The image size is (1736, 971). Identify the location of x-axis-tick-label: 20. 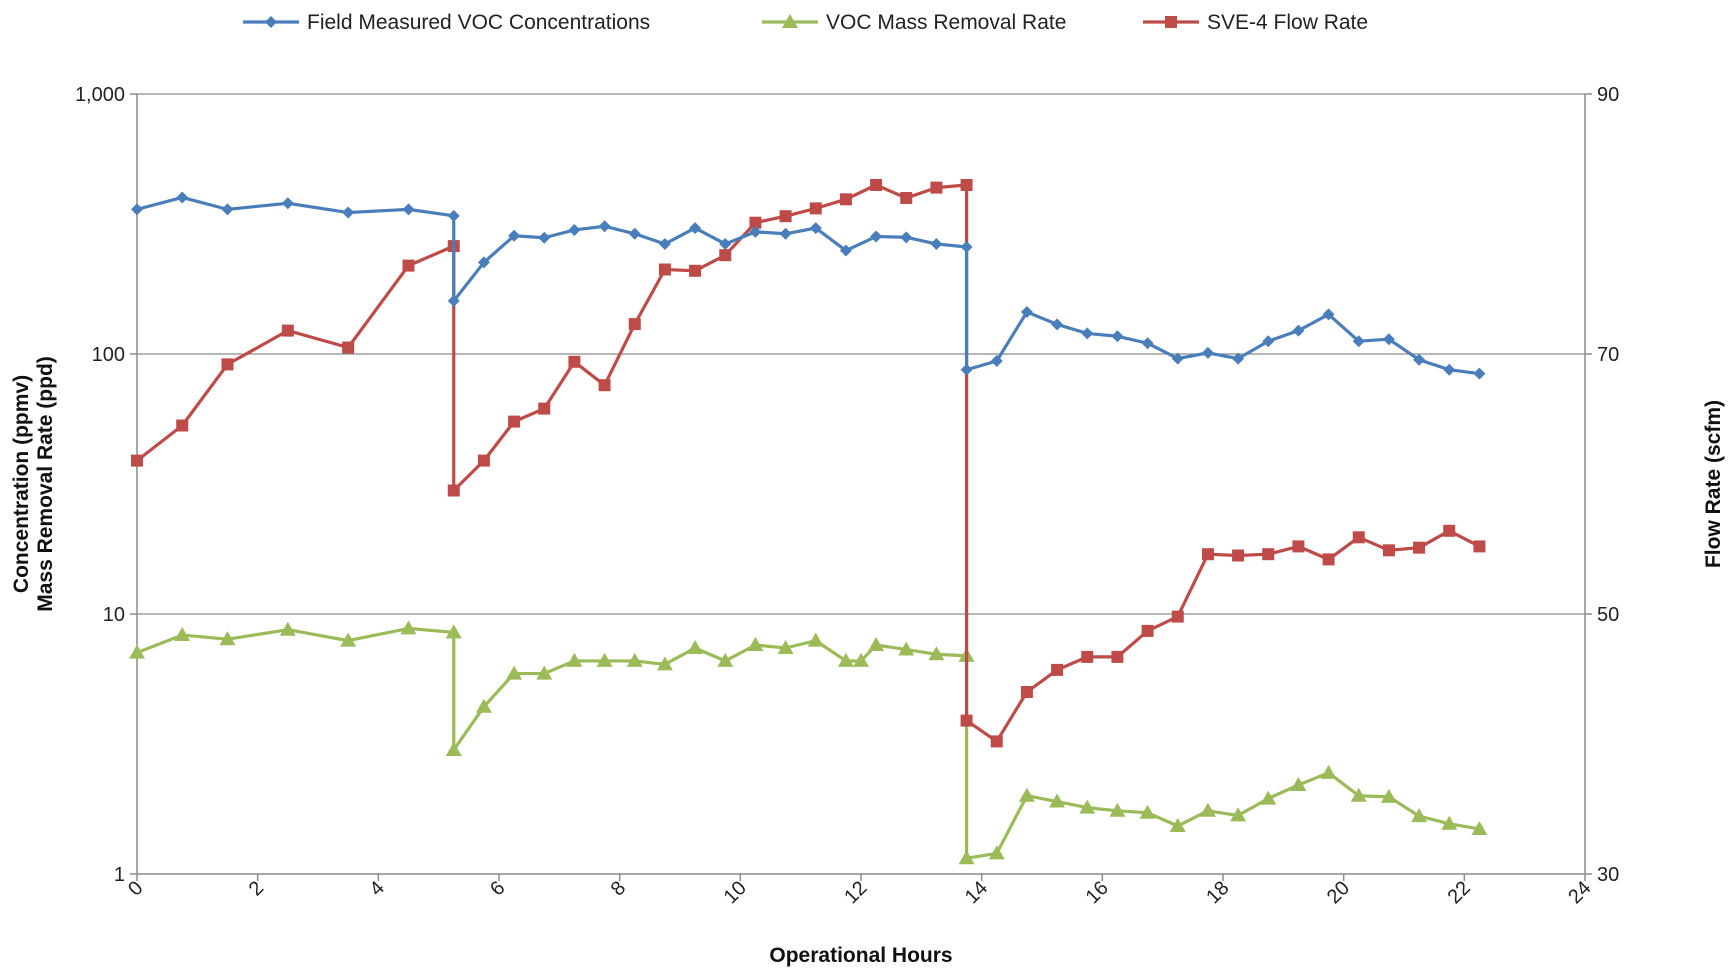
(1338, 892).